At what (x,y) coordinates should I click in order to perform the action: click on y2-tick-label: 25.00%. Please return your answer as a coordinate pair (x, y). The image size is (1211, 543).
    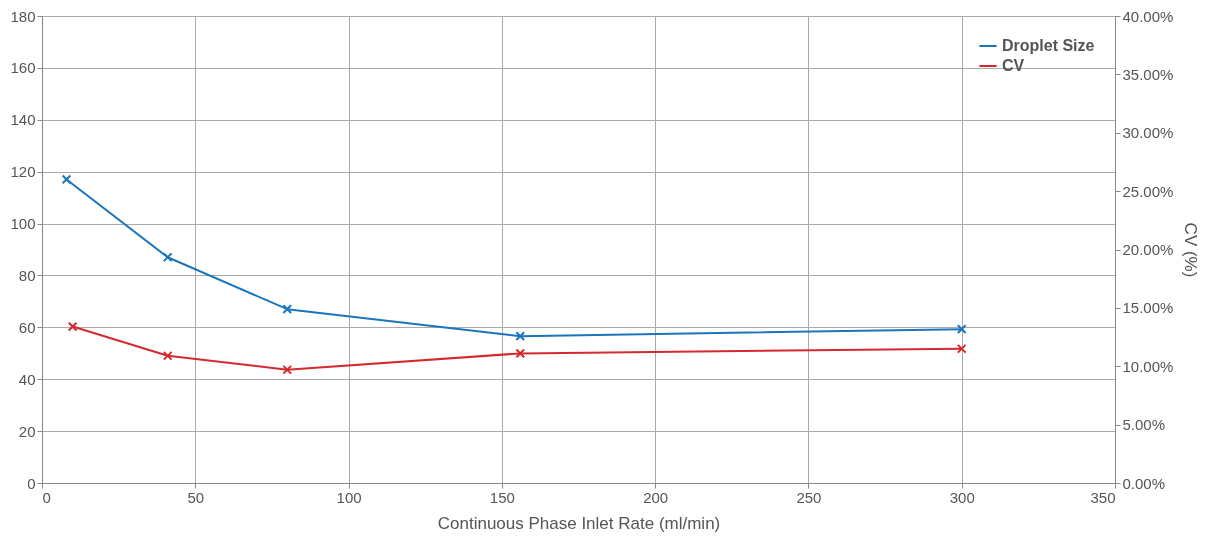
    Looking at the image, I should click on (1148, 191).